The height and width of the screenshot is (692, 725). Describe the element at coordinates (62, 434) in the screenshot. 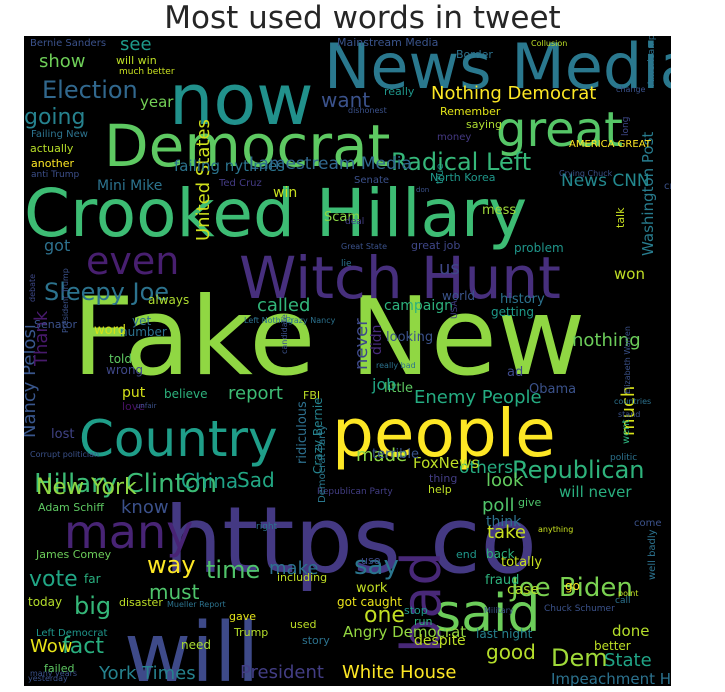

I see `cloud-word: lost` at that location.